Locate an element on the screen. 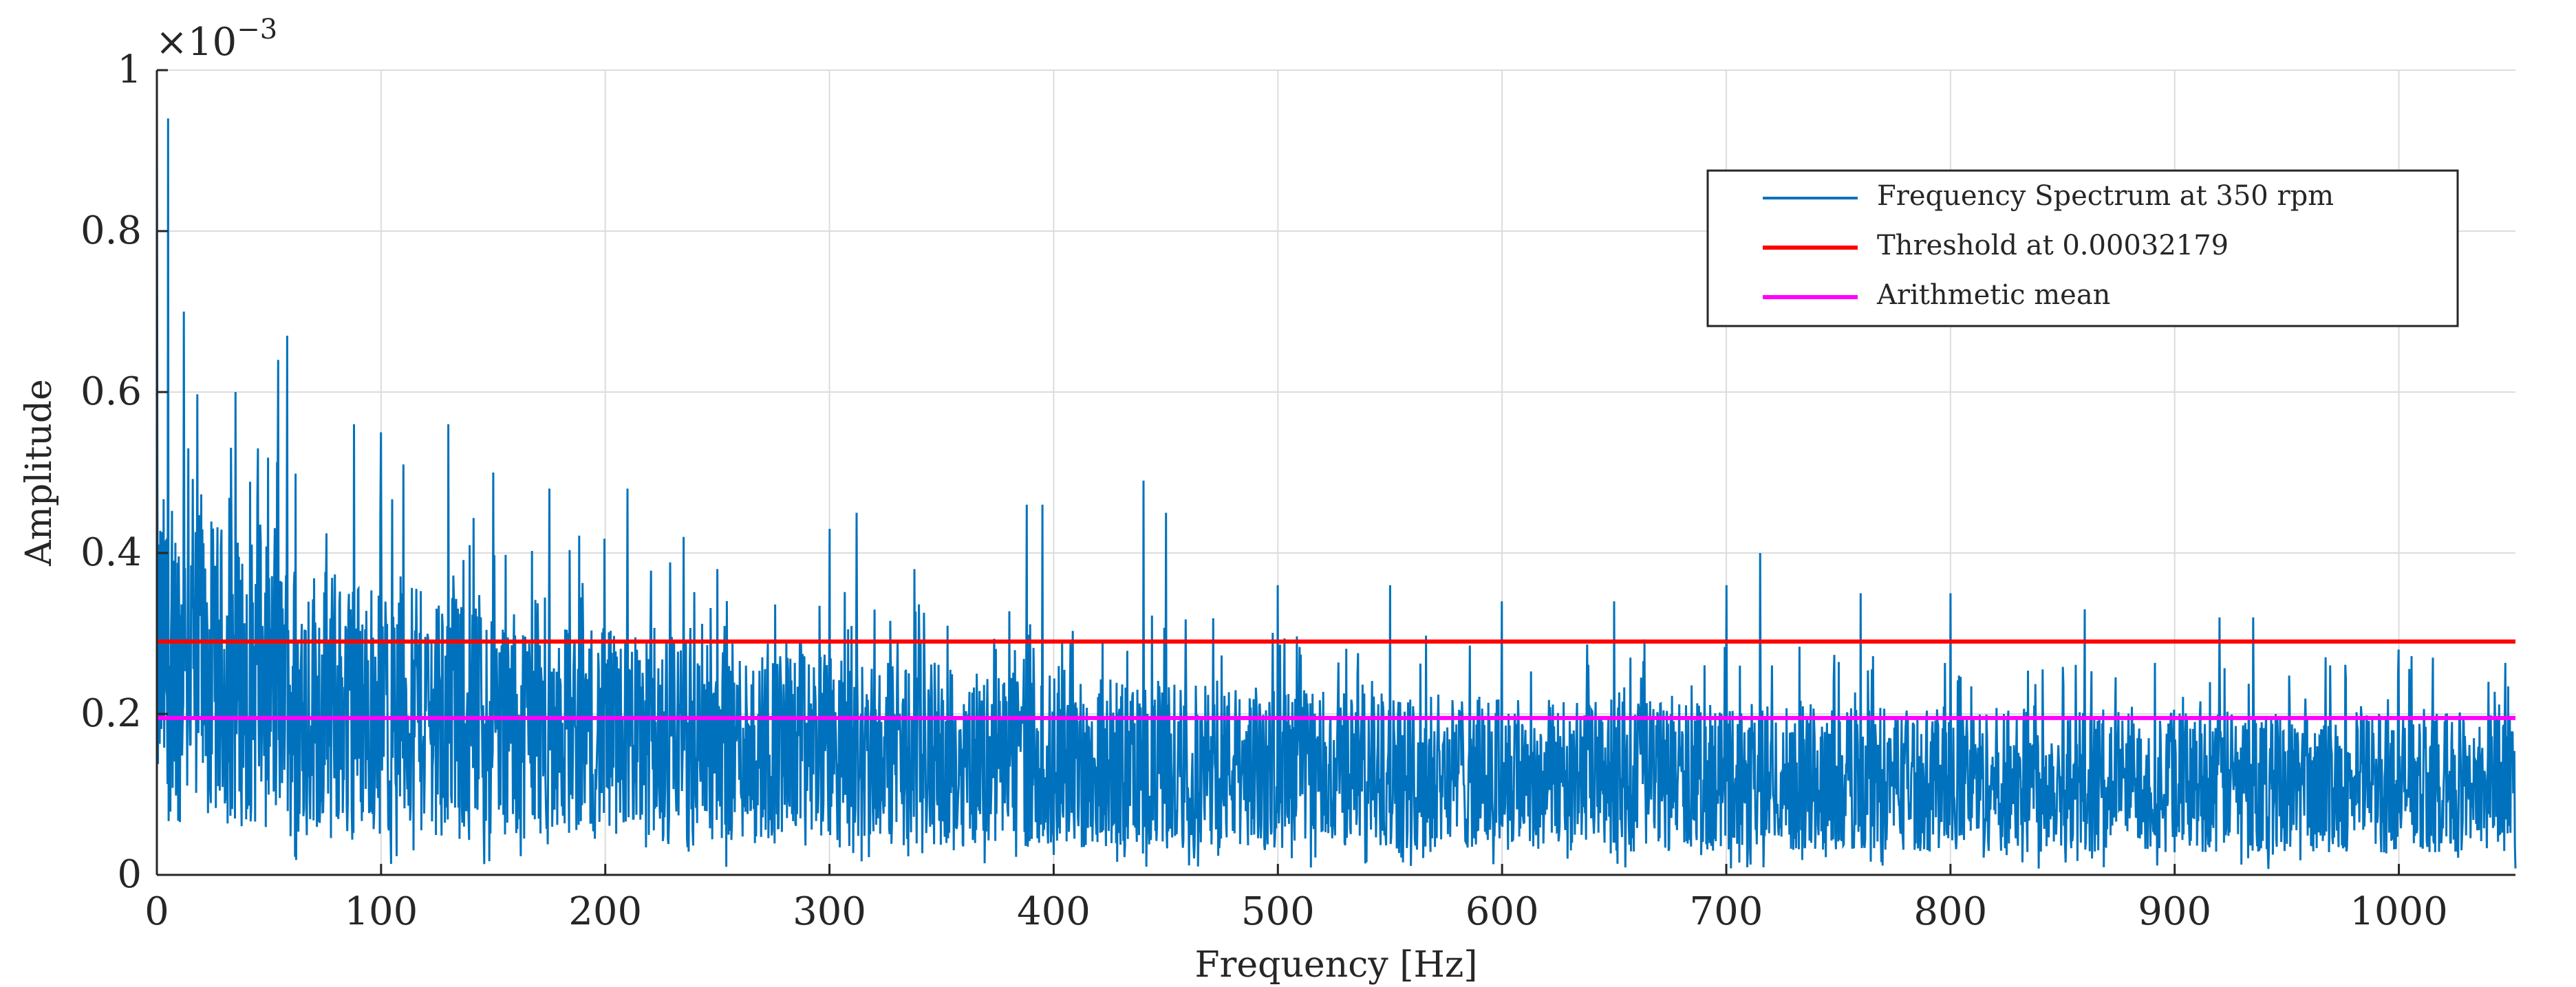 The width and height of the screenshot is (2576, 987). y-tick-label: 1 is located at coordinates (129, 69).